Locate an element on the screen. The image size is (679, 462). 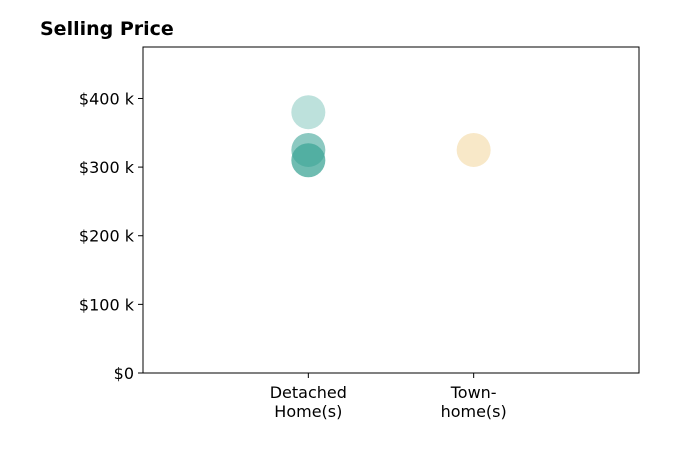
y-tick-label-2: $200 k is located at coordinates (107, 236).